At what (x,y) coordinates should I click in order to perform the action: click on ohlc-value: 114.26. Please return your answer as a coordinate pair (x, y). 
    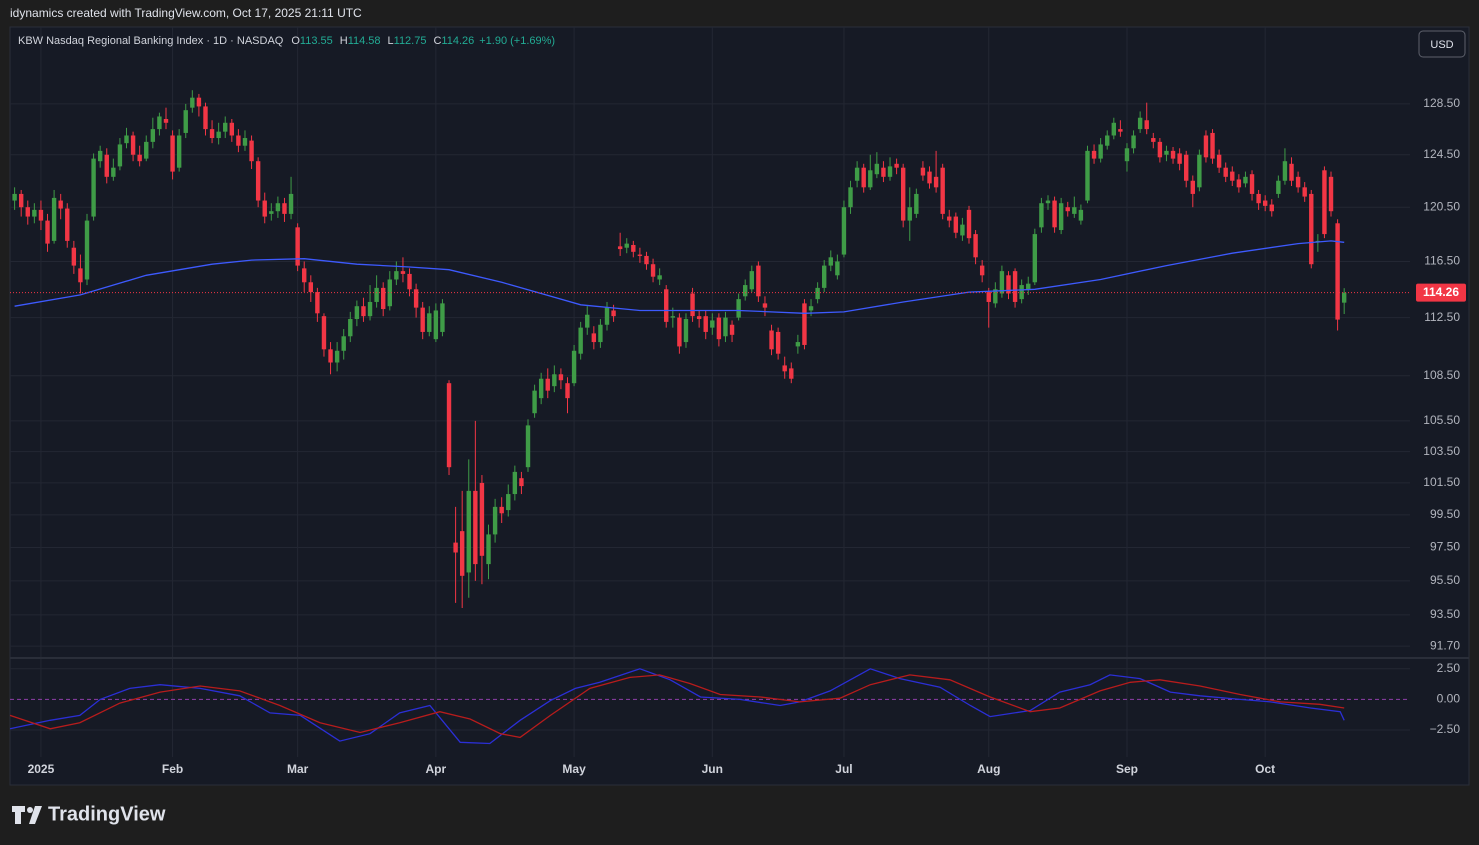
    Looking at the image, I should click on (457, 41).